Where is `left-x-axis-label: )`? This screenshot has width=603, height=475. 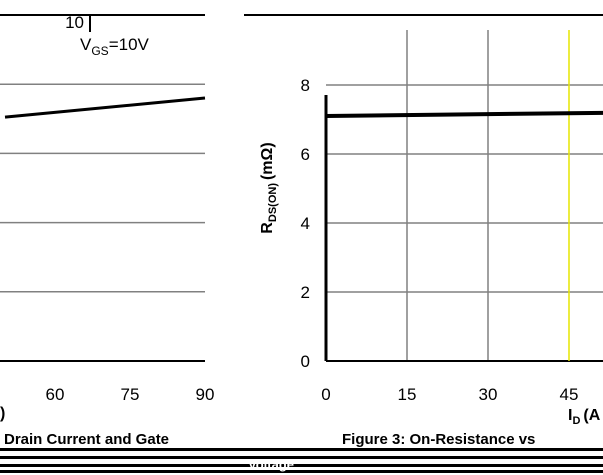 left-x-axis-label: ) is located at coordinates (2, 413).